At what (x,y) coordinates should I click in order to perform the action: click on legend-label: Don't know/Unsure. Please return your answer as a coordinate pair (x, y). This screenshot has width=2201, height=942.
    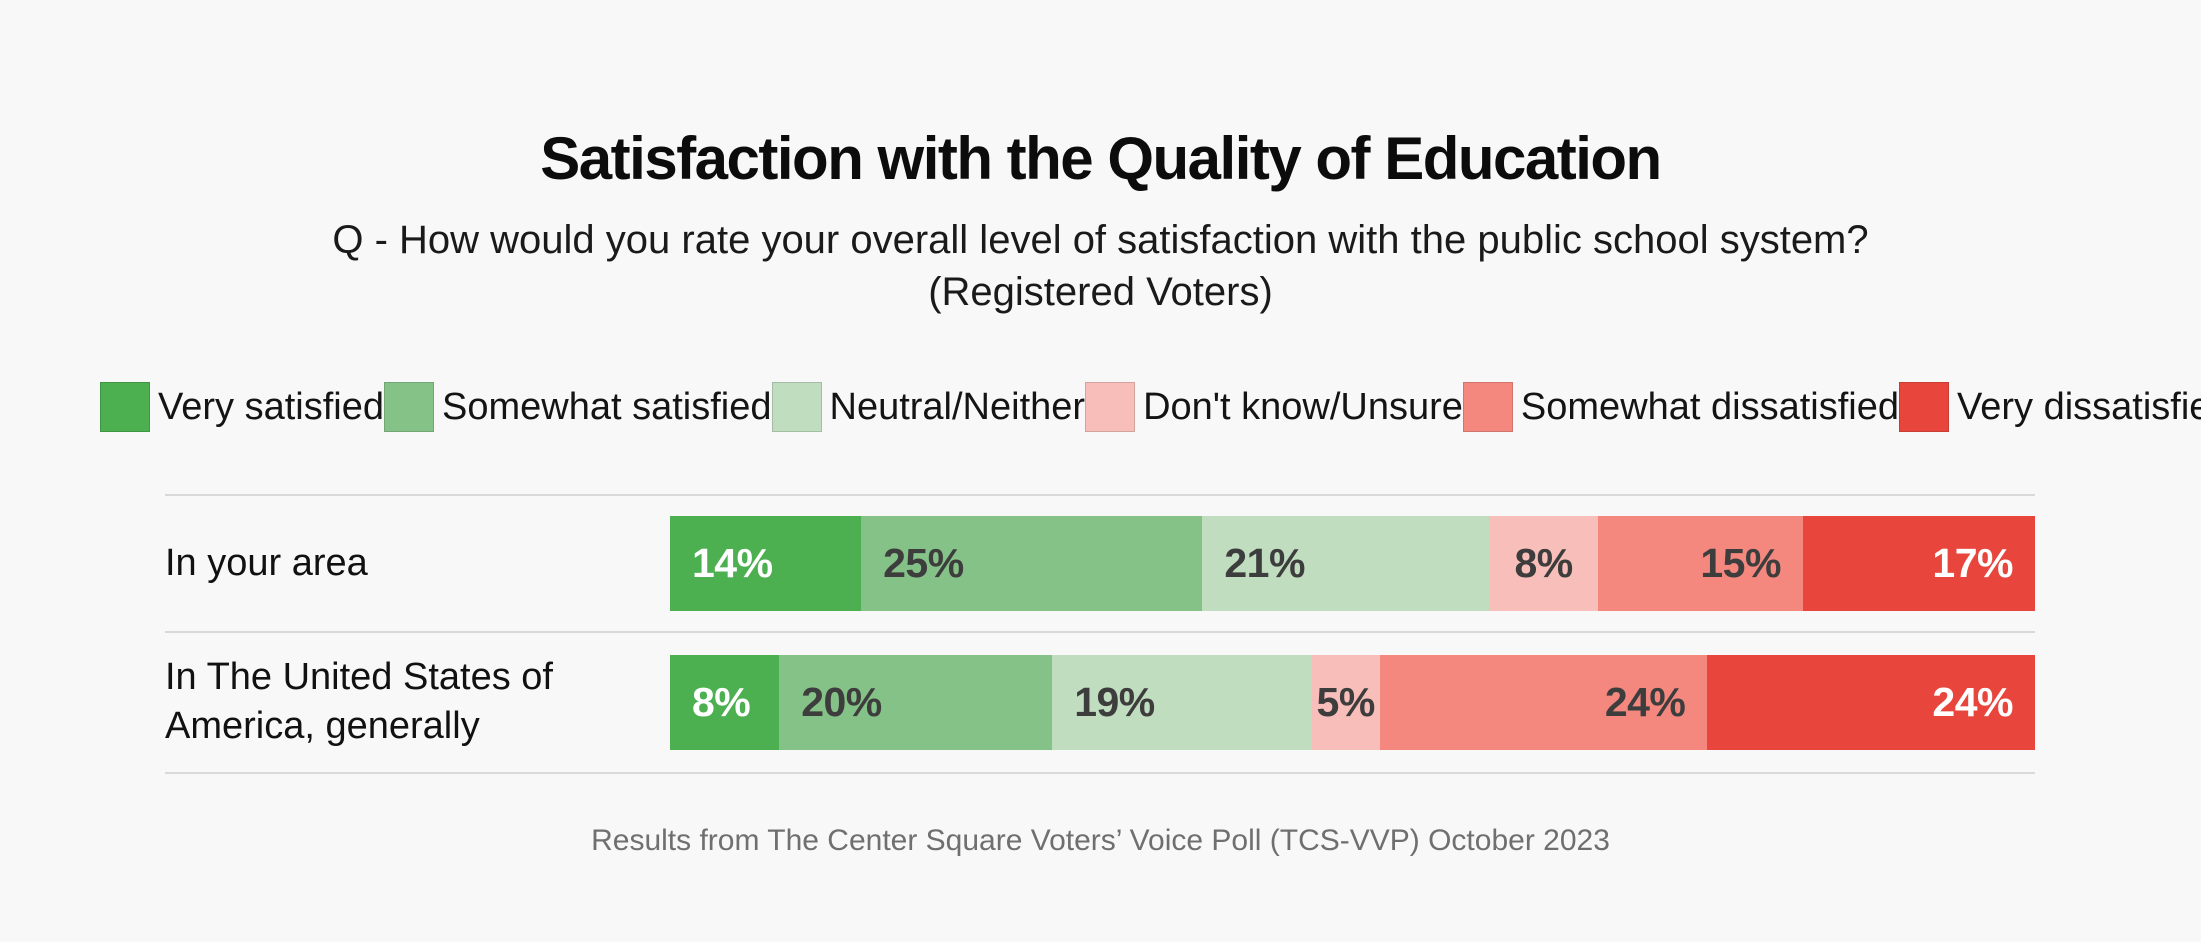
    Looking at the image, I should click on (1303, 406).